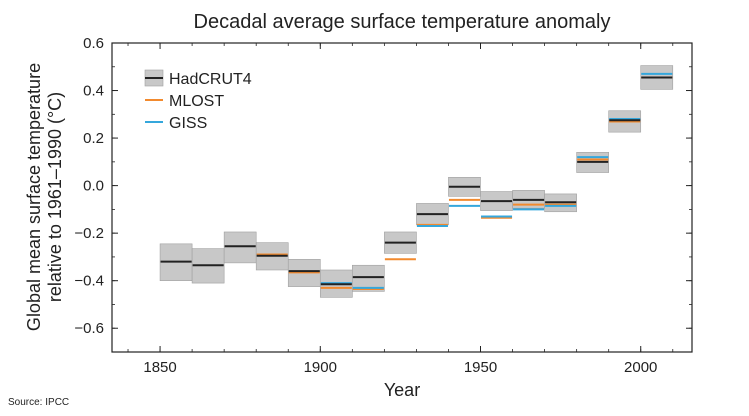 The width and height of the screenshot is (749, 416). What do you see at coordinates (480, 367) in the screenshot?
I see `x-tick-label: 1950` at bounding box center [480, 367].